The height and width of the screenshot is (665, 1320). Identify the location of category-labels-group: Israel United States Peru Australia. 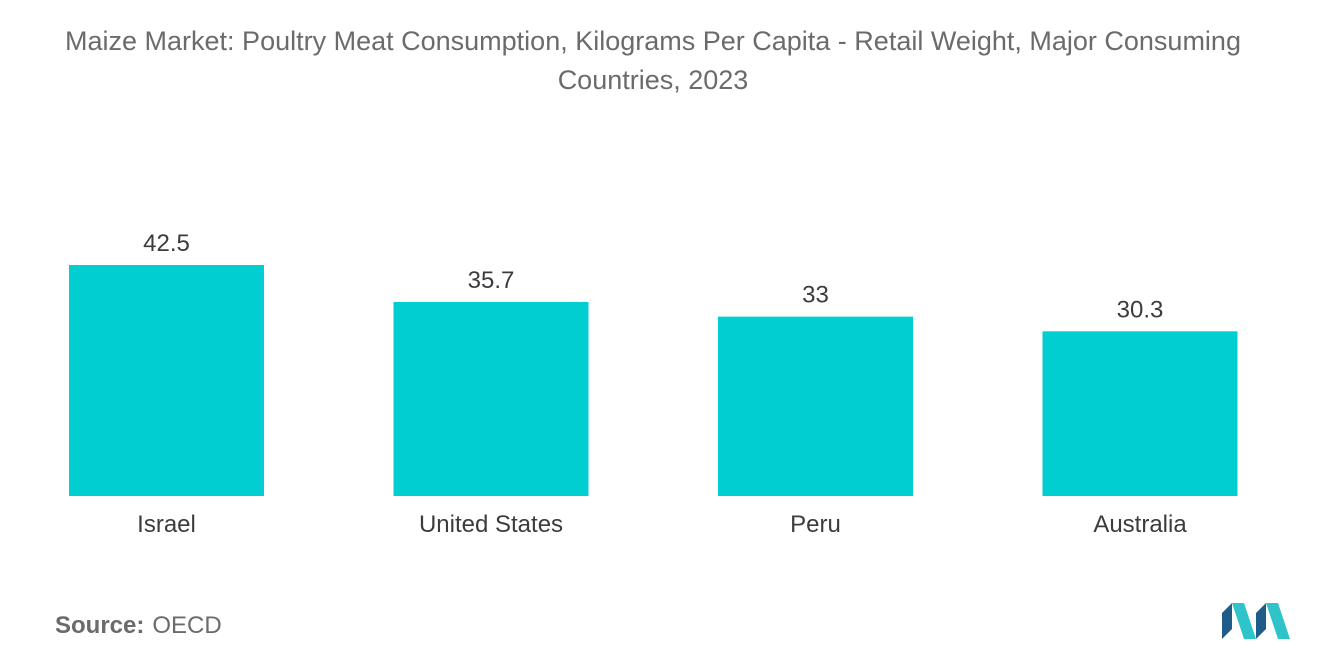
(662, 524).